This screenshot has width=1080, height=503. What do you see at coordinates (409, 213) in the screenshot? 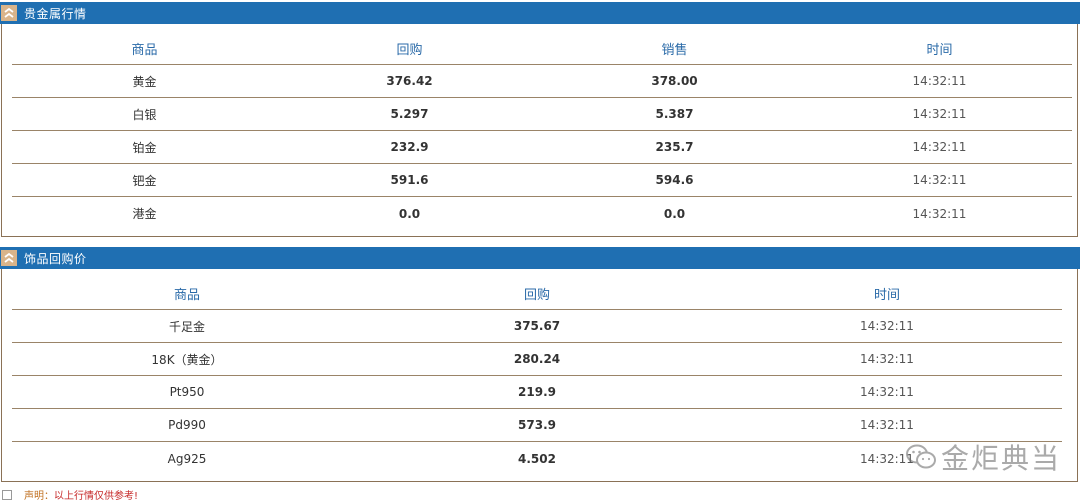
I see `buyback-price: 0.0` at bounding box center [409, 213].